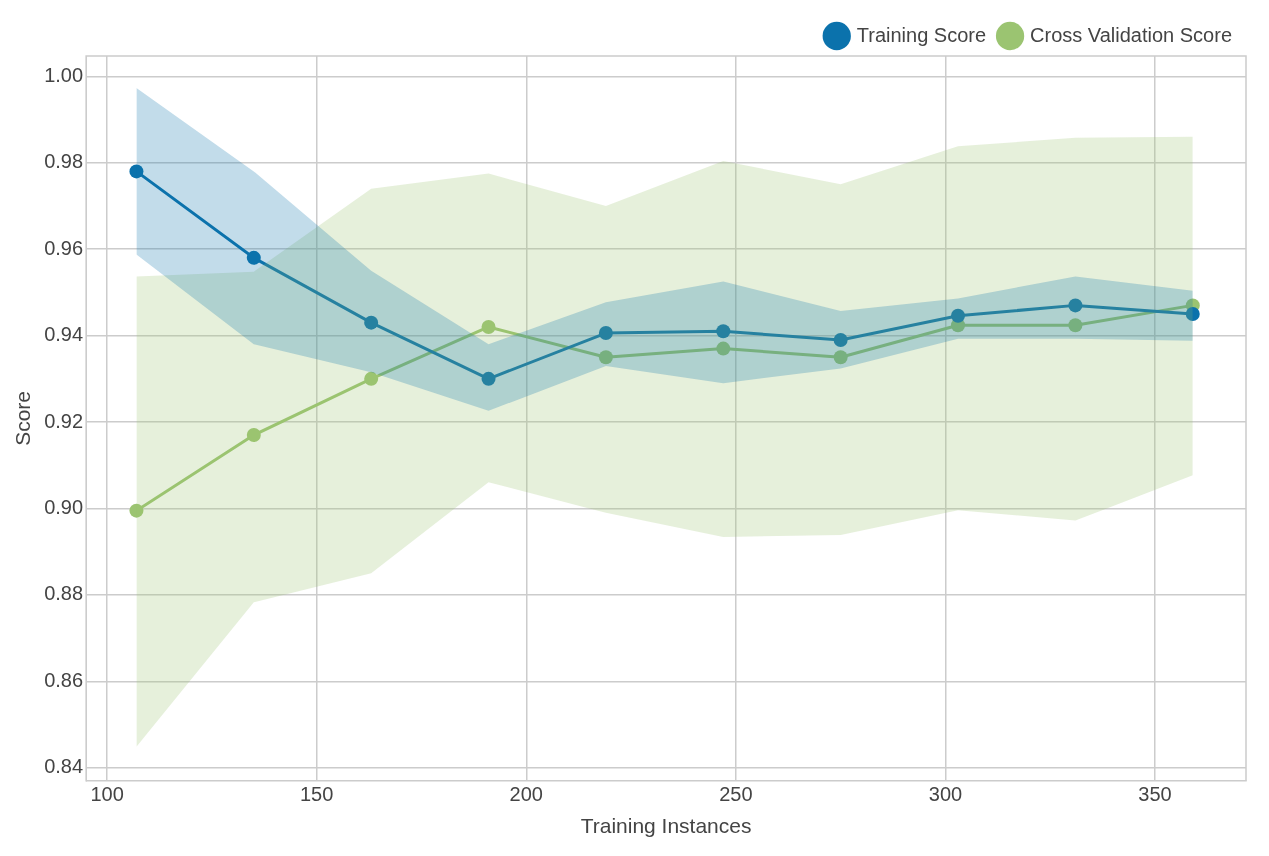 The image size is (1269, 856). Describe the element at coordinates (64, 593) in the screenshot. I see `y-tick-label: 0.88` at that location.